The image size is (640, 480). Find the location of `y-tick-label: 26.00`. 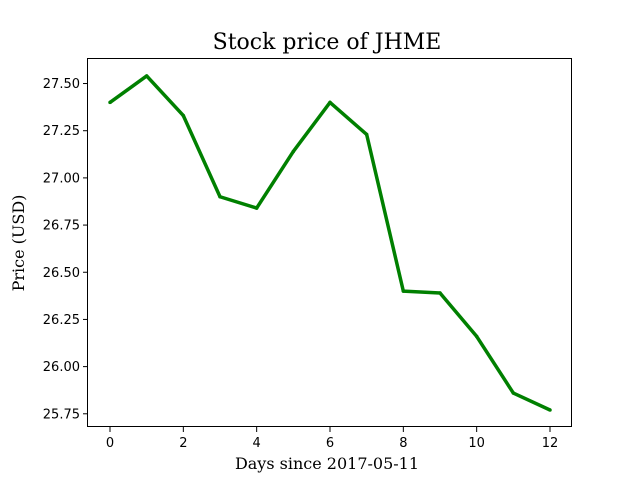

y-tick-label: 26.00 is located at coordinates (61, 367).